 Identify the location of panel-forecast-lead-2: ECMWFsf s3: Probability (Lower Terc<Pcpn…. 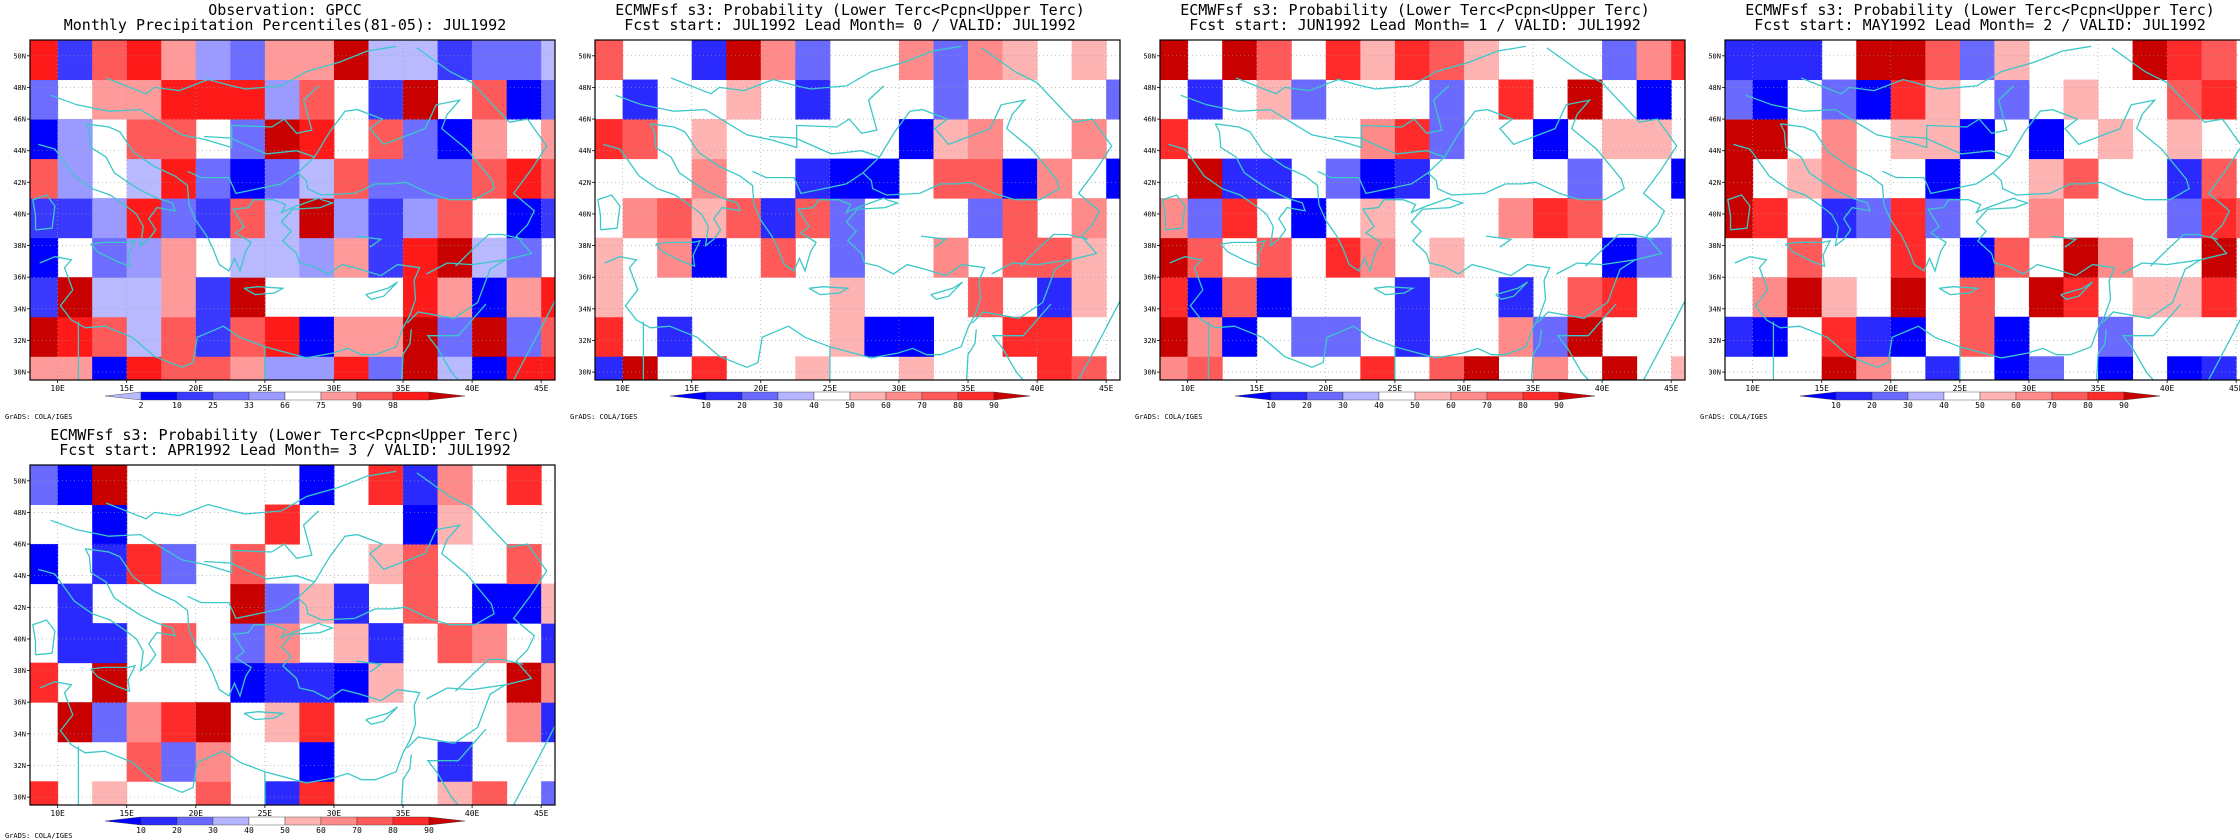
(1974, 205).